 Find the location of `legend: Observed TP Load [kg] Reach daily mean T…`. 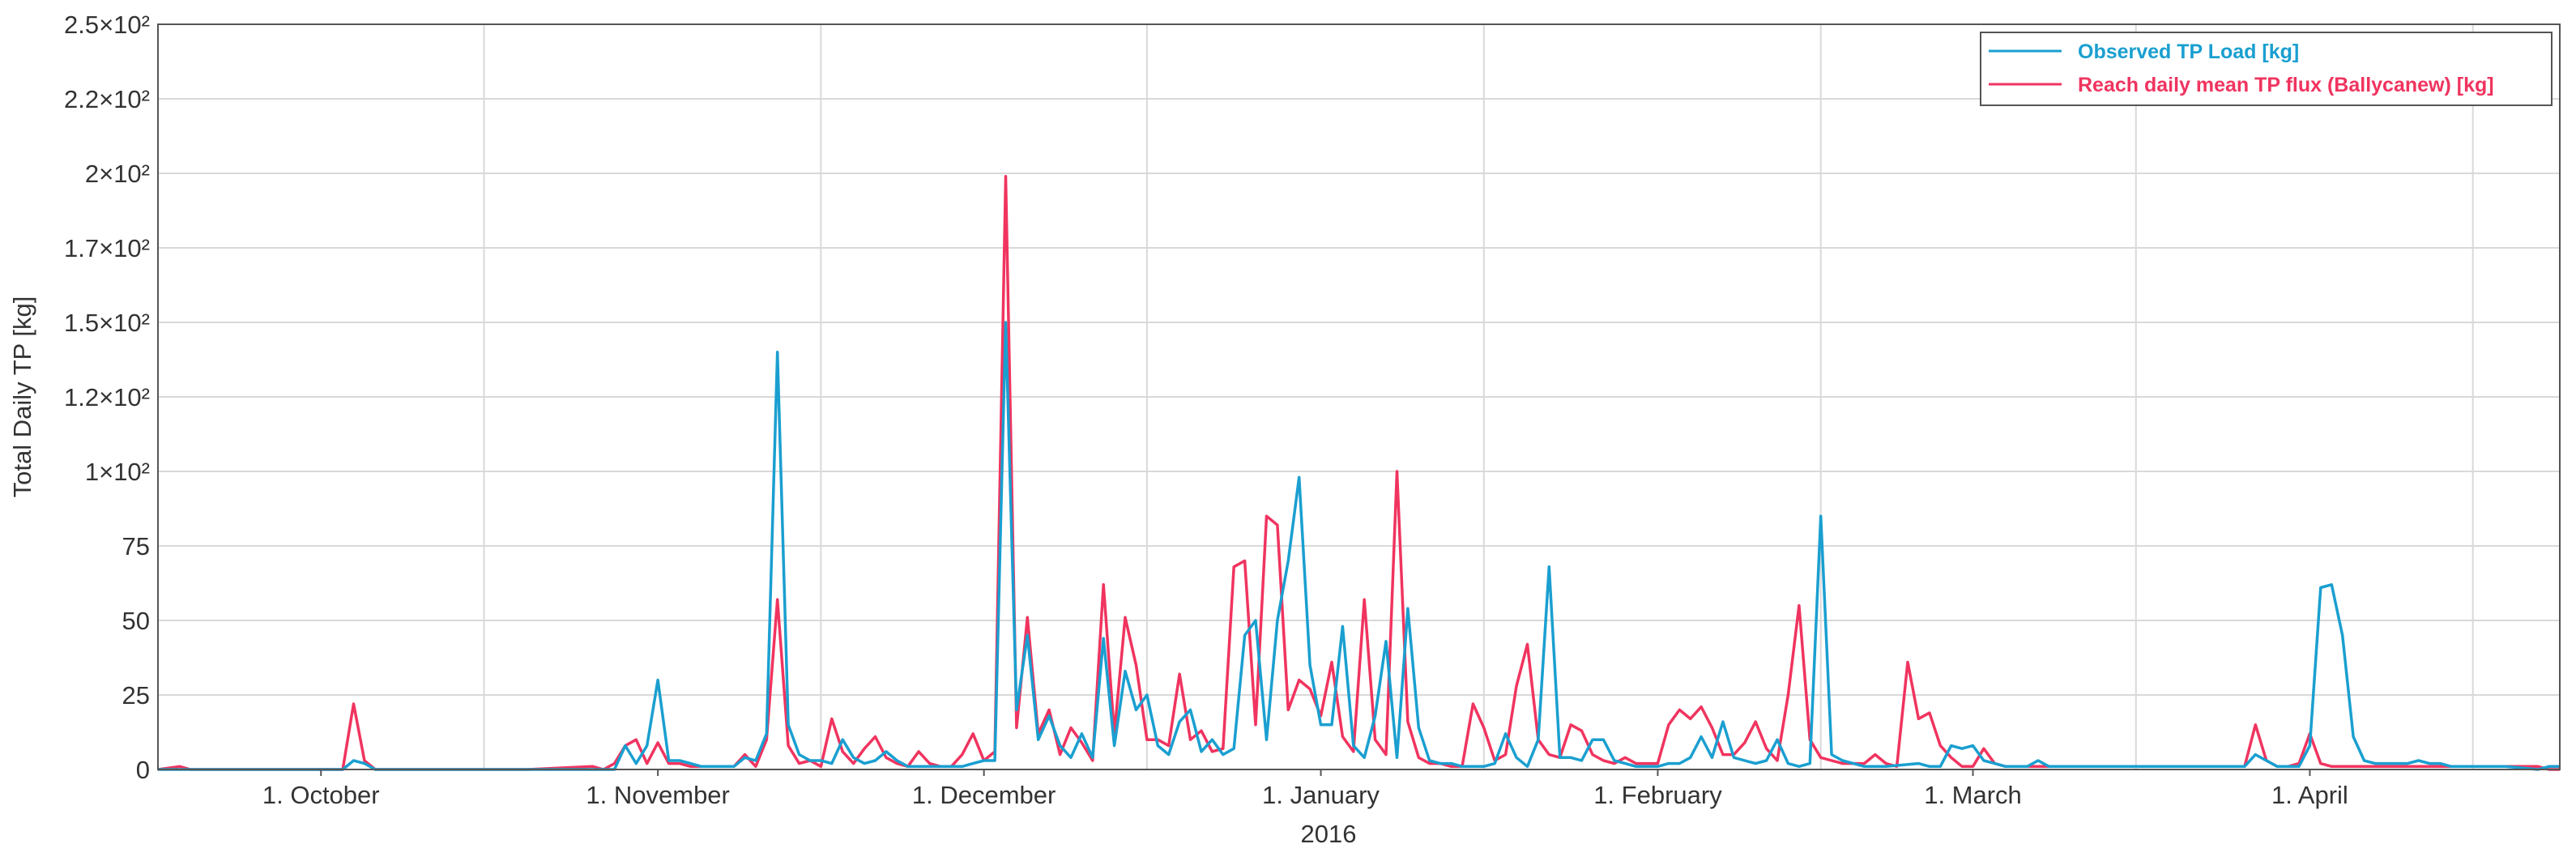

legend: Observed TP Load [kg] Reach daily mean T… is located at coordinates (2266, 69).